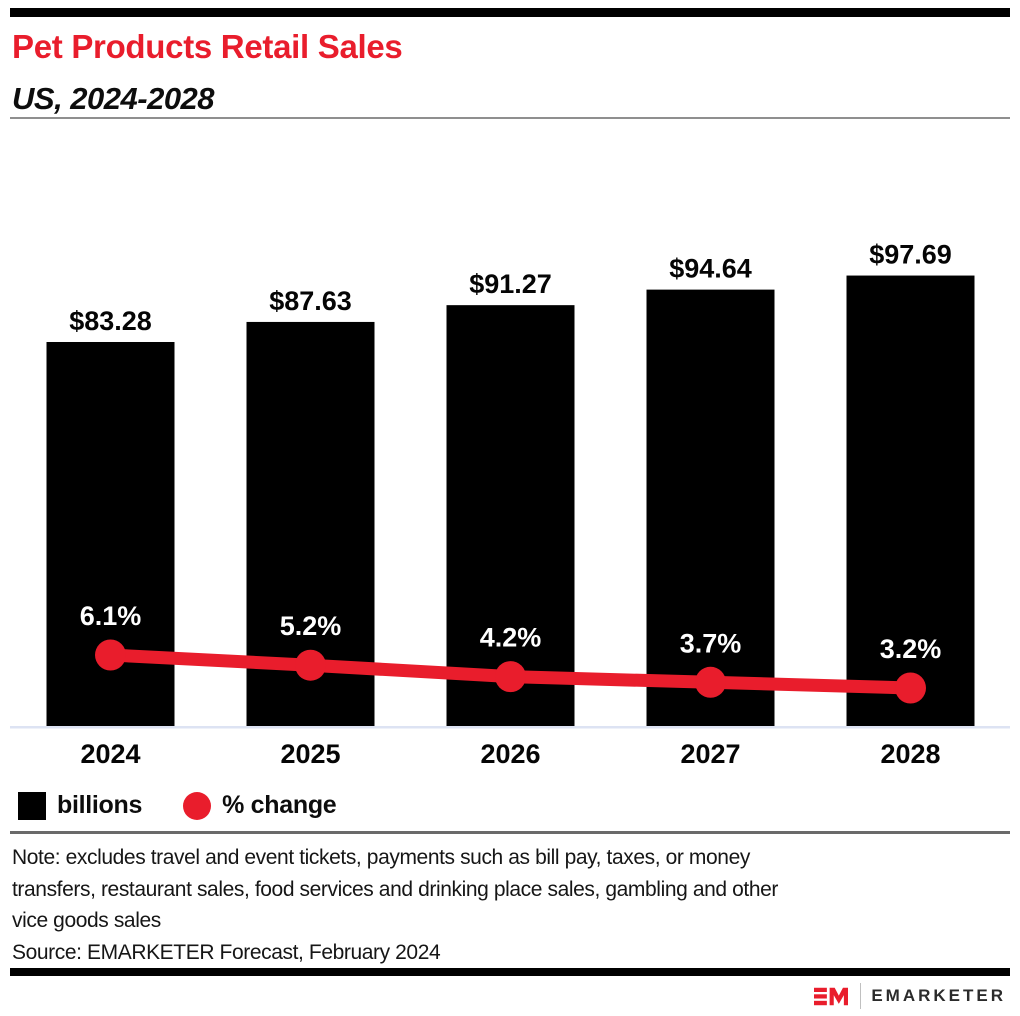 This screenshot has width=1020, height=1016. I want to click on x-tick-2027: 2027, so click(710, 754).